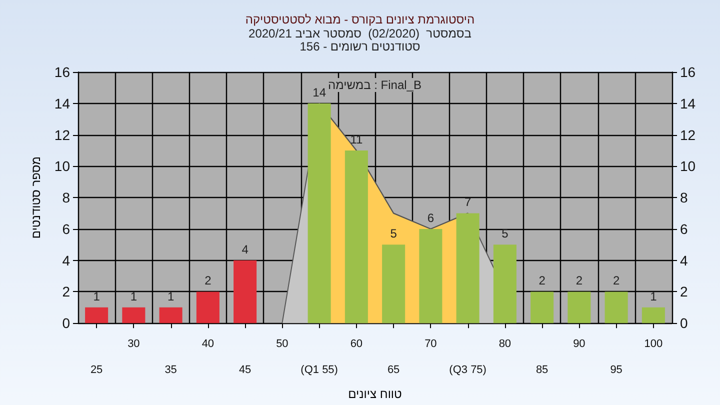 The image size is (720, 405). I want to click on x-tick-label: 95, so click(616, 370).